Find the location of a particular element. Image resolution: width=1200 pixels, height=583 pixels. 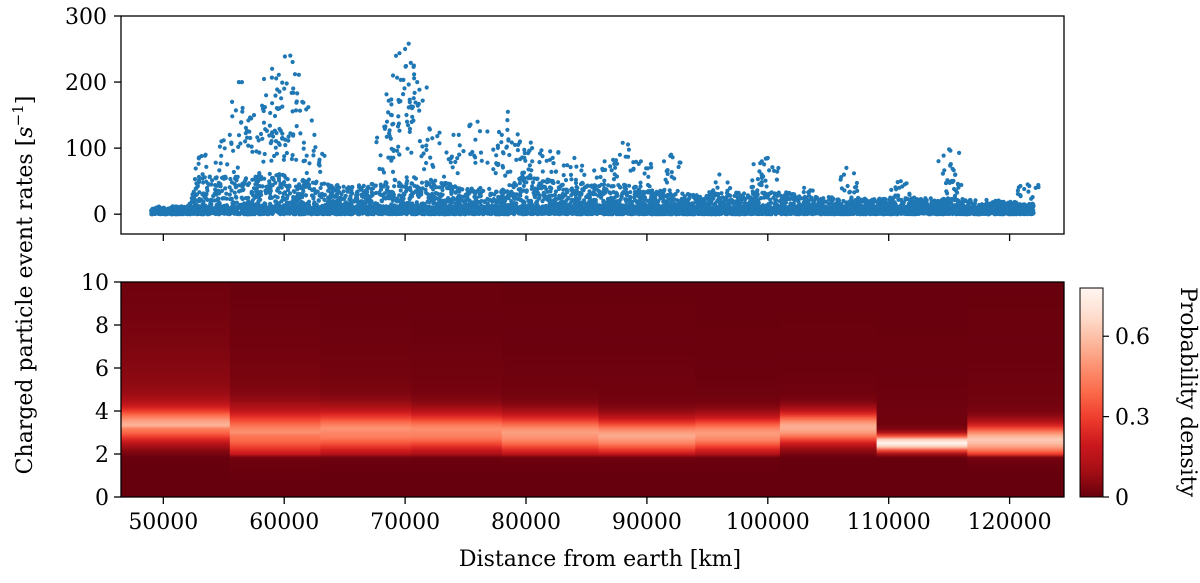

y-axis-label-text: Charged particle event rates [s−1] is located at coordinates (23, 285).